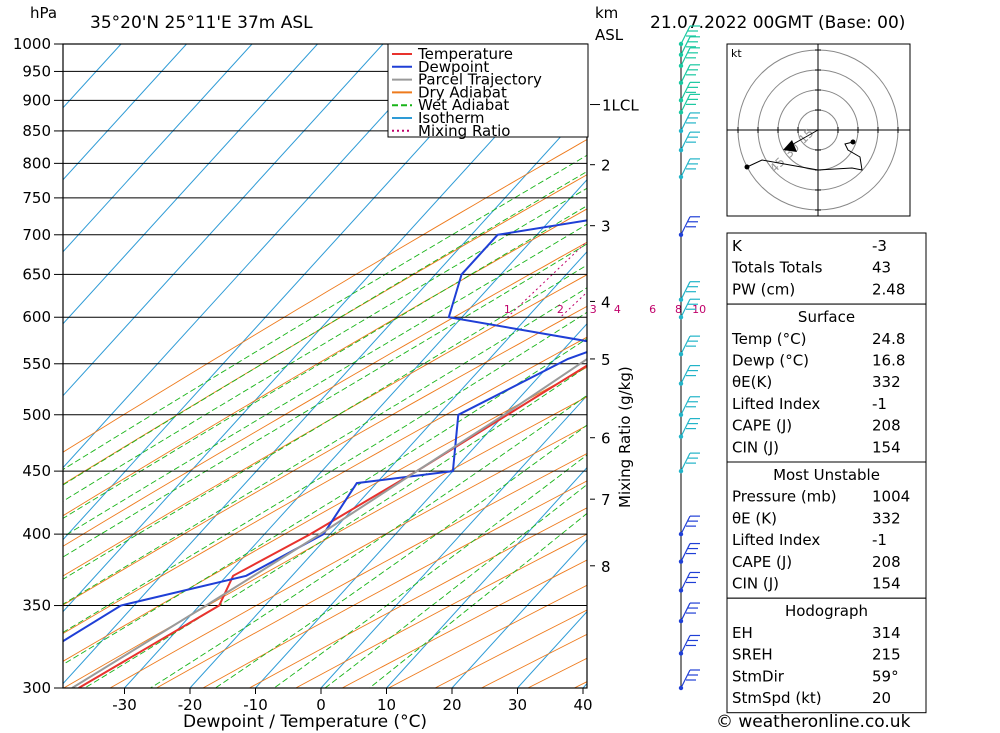  Describe the element at coordinates (464, 131) in the screenshot. I see `legend-label: Mixing Ratio` at that location.